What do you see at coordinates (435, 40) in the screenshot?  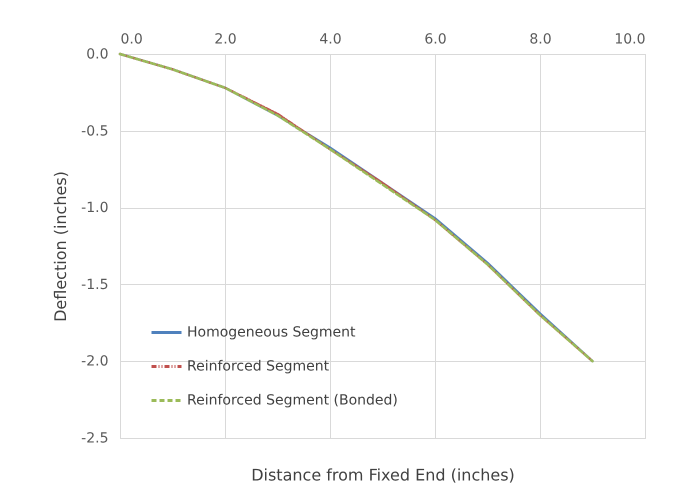 I see `x-tick-label: 6.0` at bounding box center [435, 40].